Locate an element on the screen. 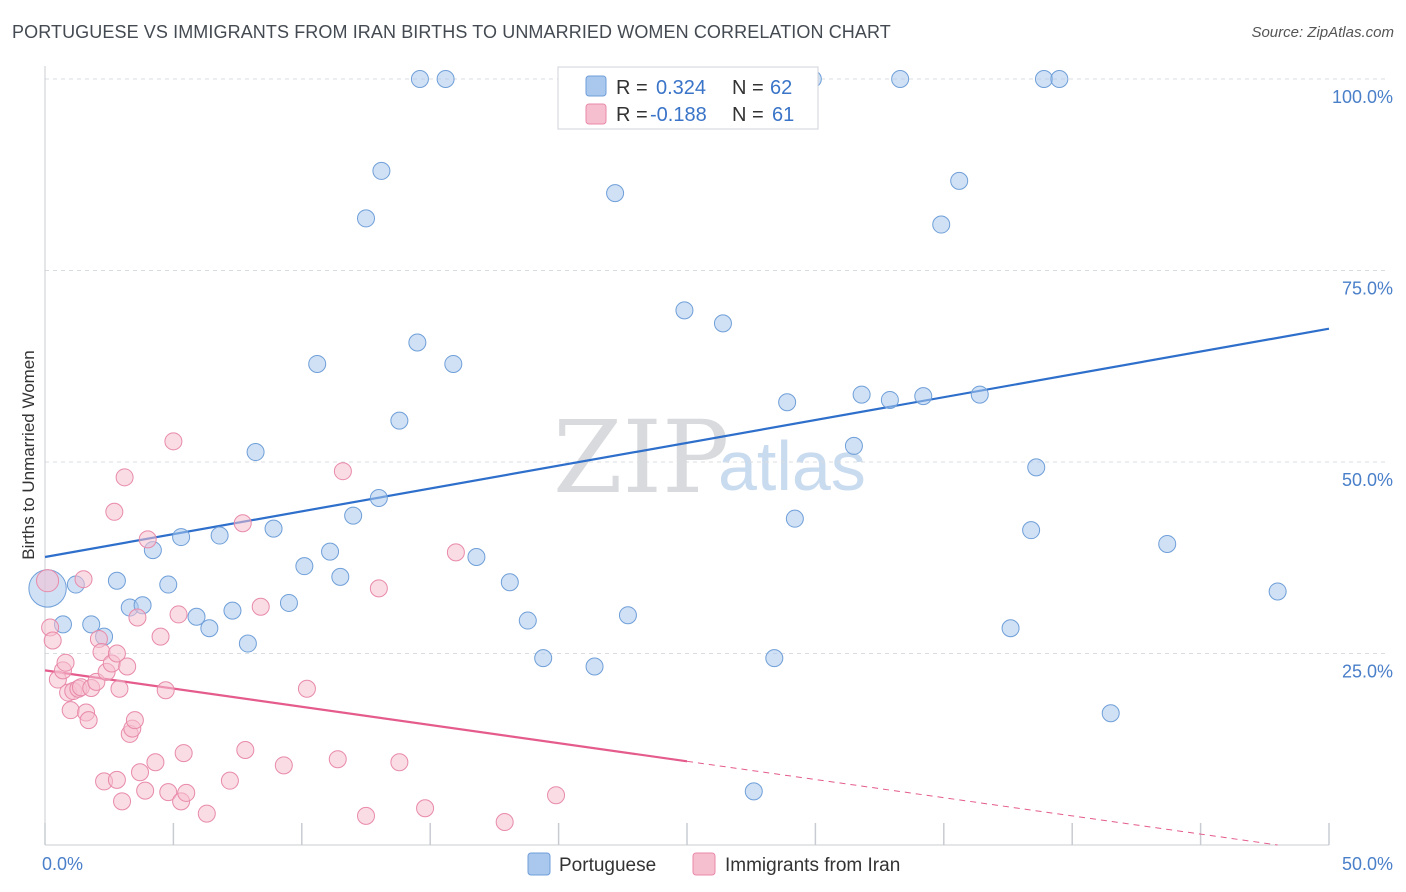 This screenshot has height=892, width=1406. legend-r-label-iran: R = is located at coordinates (632, 115).